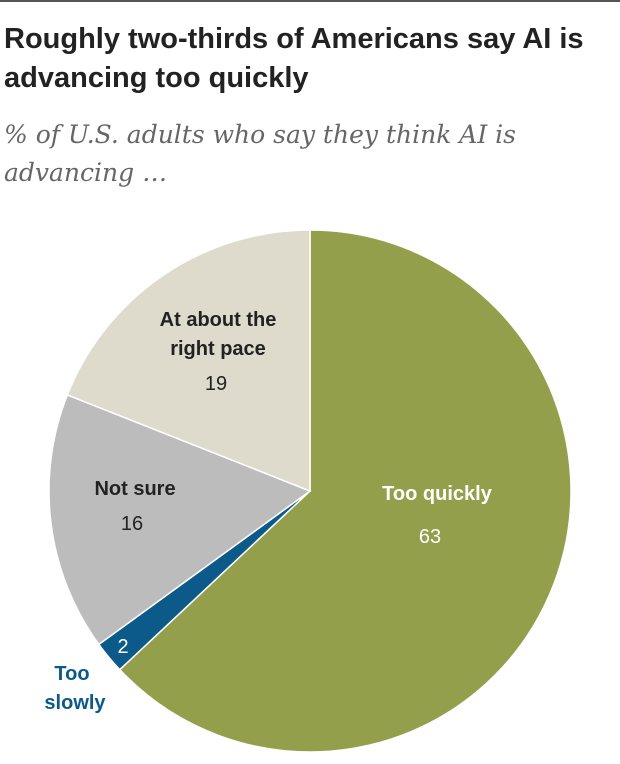  What do you see at coordinates (132, 524) in the screenshot?
I see `slice-value-not-sure: 16` at bounding box center [132, 524].